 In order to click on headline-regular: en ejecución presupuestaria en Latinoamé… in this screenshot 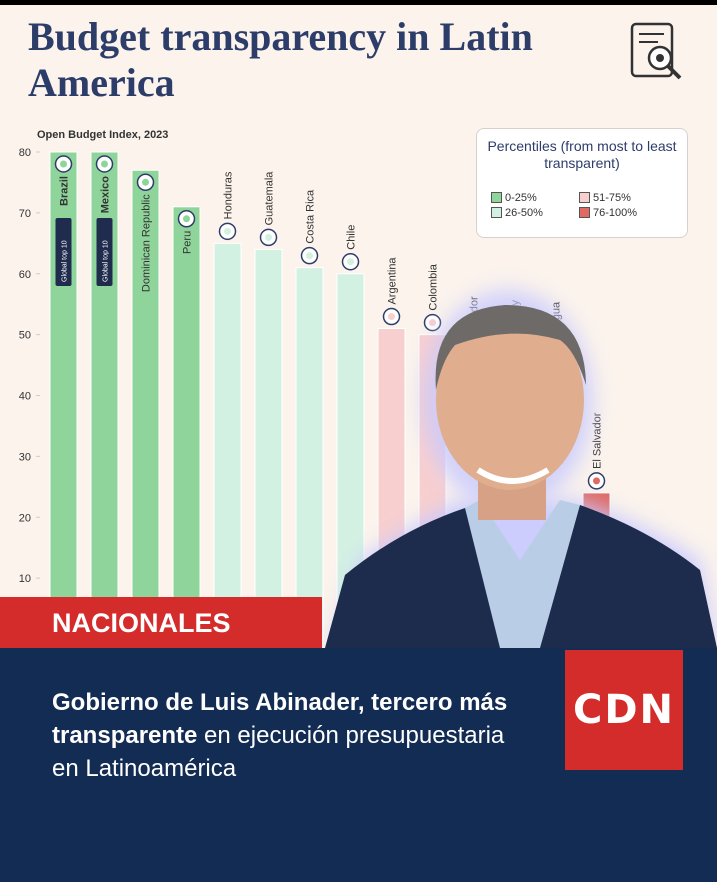, I will do `click(278, 752)`.